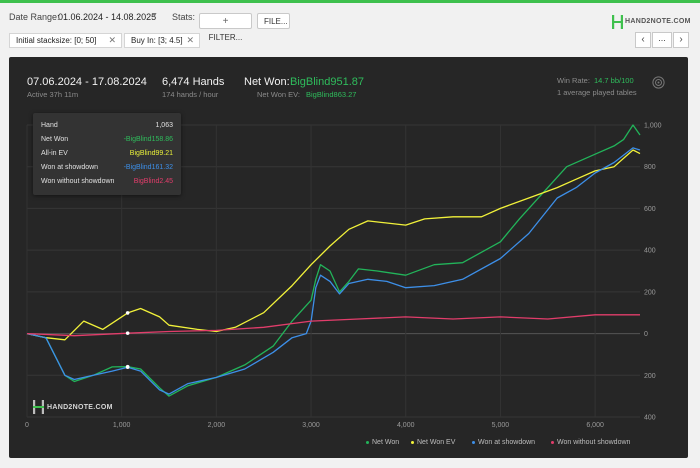 The height and width of the screenshot is (468, 700). I want to click on legend-showdown: Won at showdown, so click(503, 442).